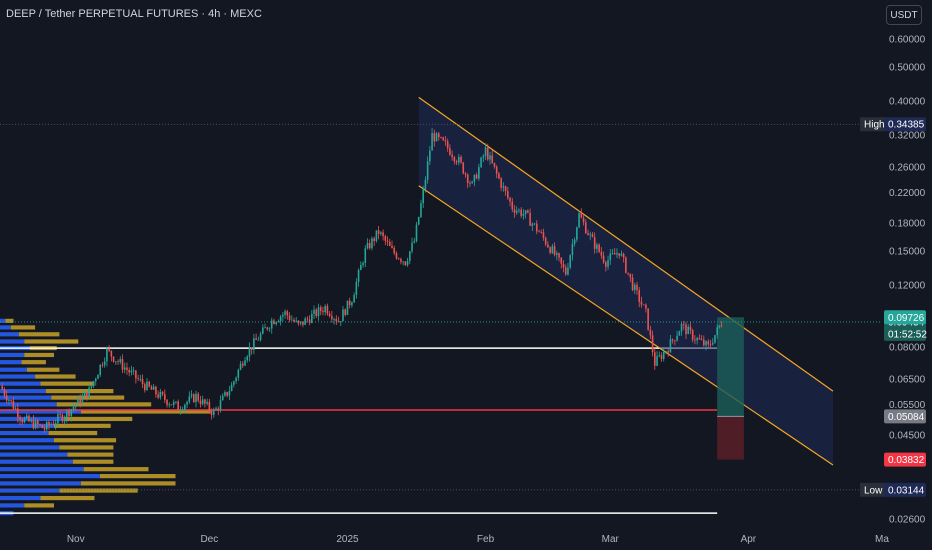 This screenshot has width=932, height=550. I want to click on price-tag-label: 0.03832, so click(906, 460).